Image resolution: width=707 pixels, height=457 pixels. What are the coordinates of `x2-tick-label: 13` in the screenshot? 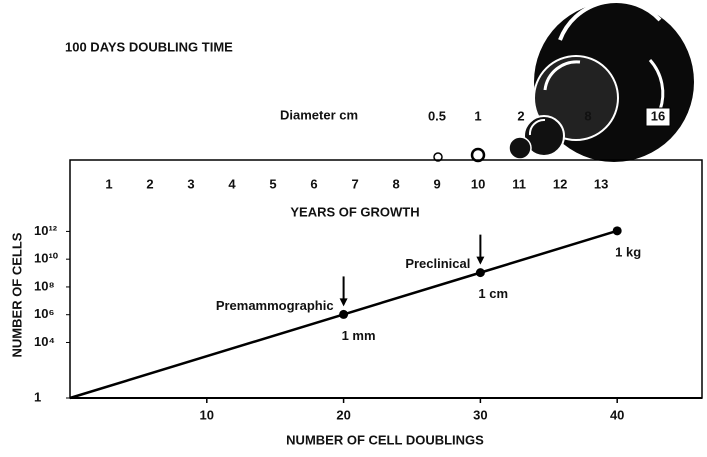 It's located at (601, 183).